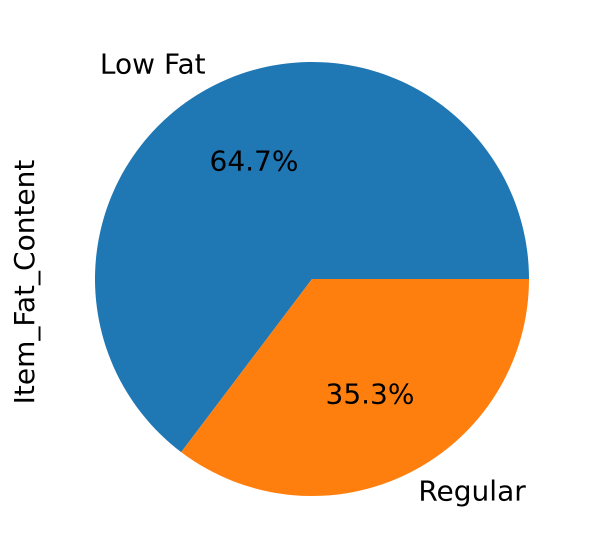  What do you see at coordinates (370, 394) in the screenshot?
I see `pct-label-regular: 35.3%` at bounding box center [370, 394].